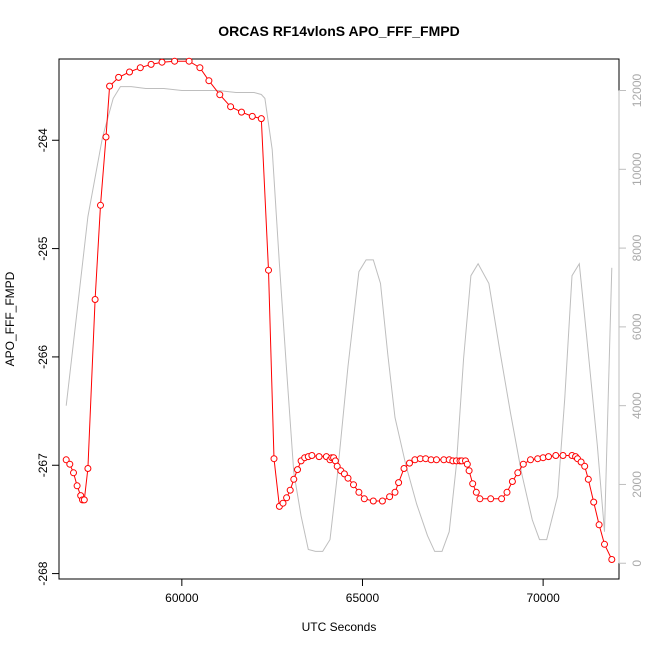 This screenshot has width=650, height=650. I want to click on x-tick-label: 65000, so click(363, 598).